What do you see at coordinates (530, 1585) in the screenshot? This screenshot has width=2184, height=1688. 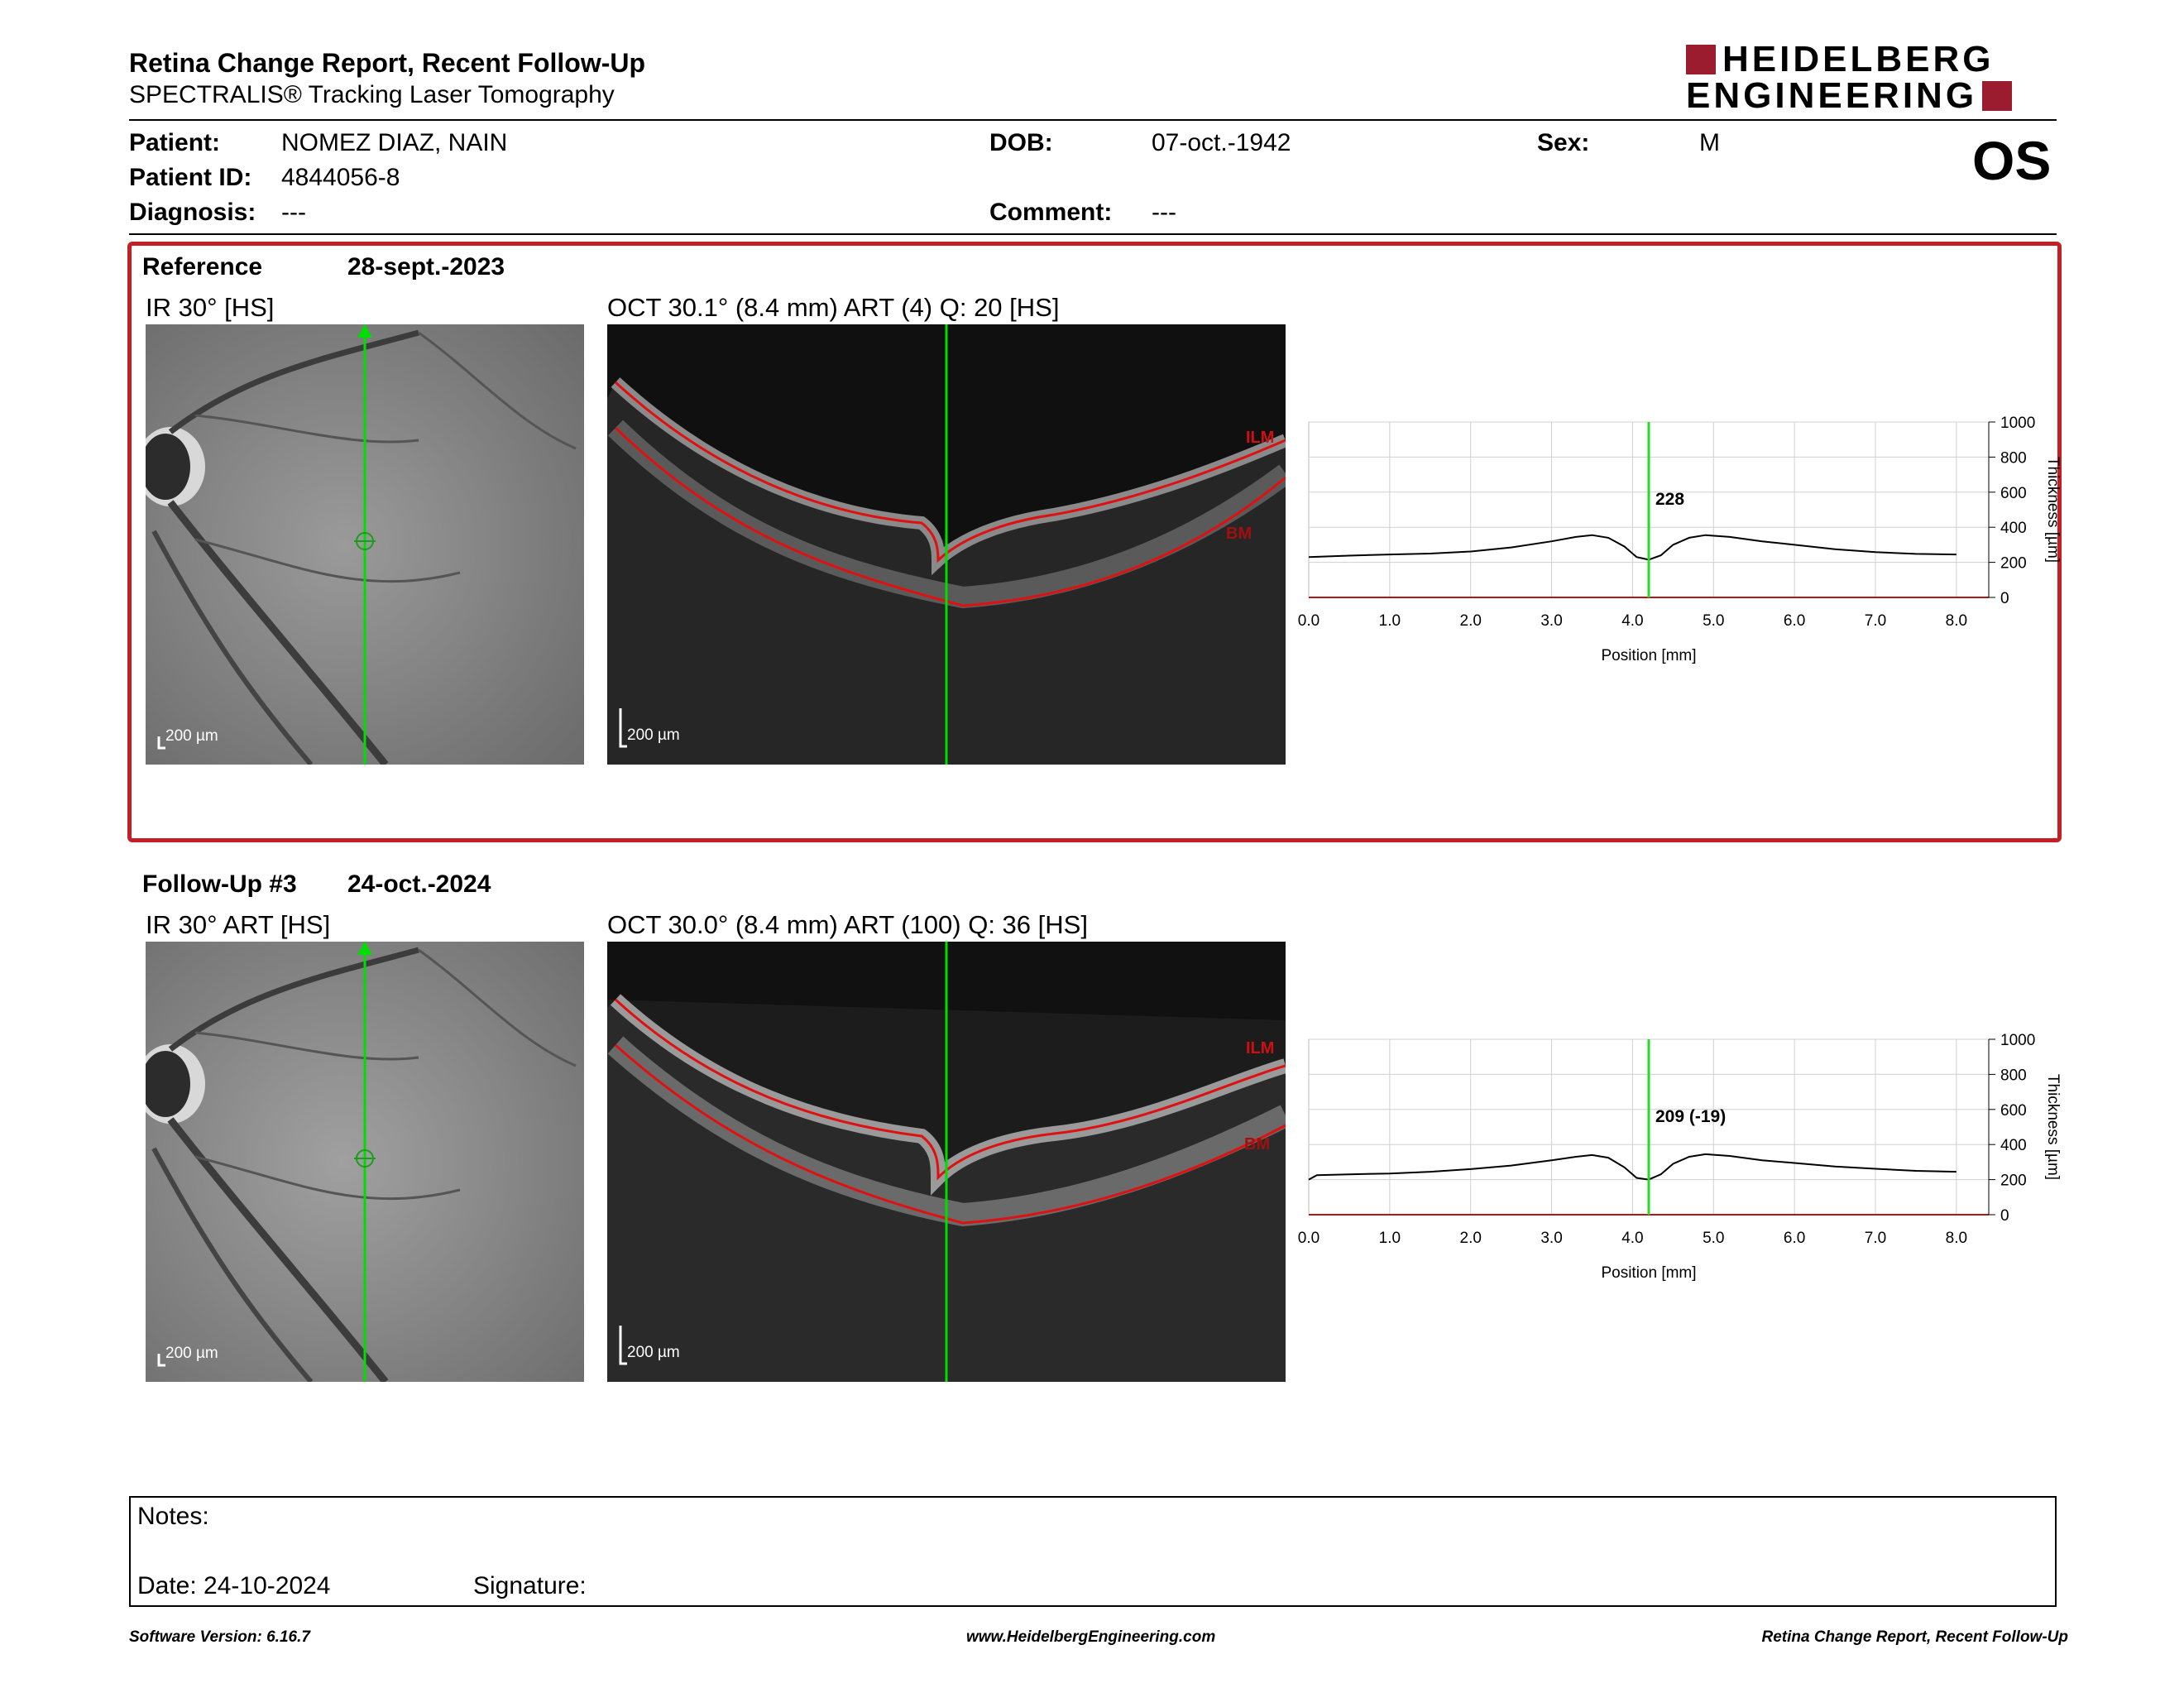 I see `signature-label: Signature:` at bounding box center [530, 1585].